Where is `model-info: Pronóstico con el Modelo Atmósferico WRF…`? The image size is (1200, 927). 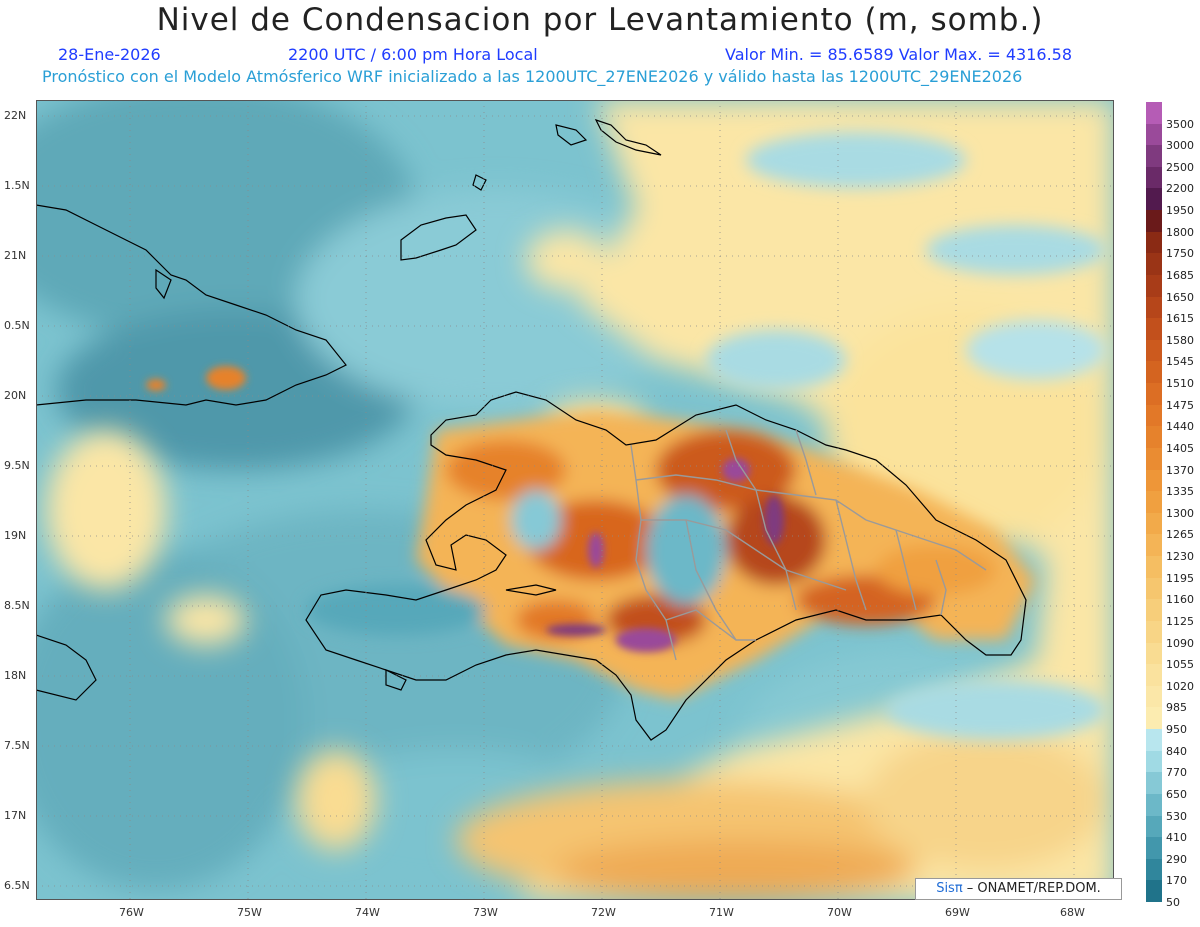
model-info: Pronóstico con el Modelo Atmósferico WRF… is located at coordinates (532, 76).